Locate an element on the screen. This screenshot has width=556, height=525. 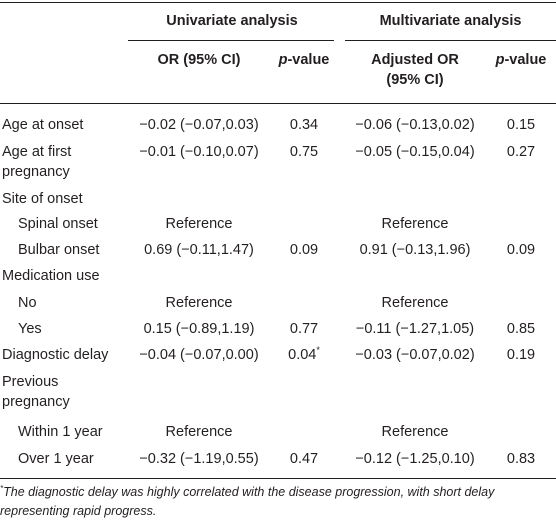
adjusted-p-cell: 0.83 is located at coordinates (521, 459).